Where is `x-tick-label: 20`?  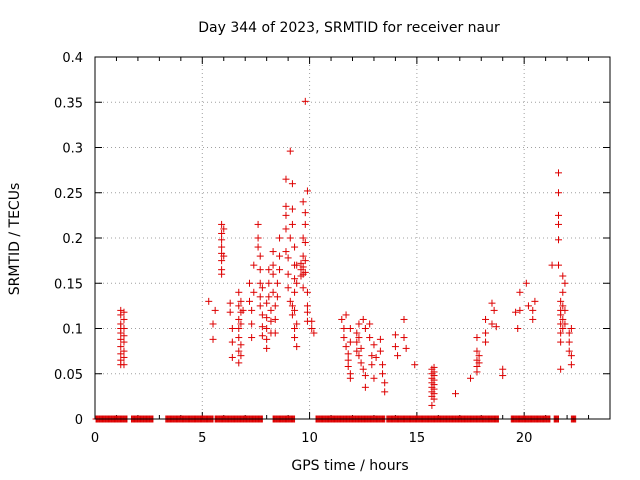
x-tick-label: 20 is located at coordinates (524, 438).